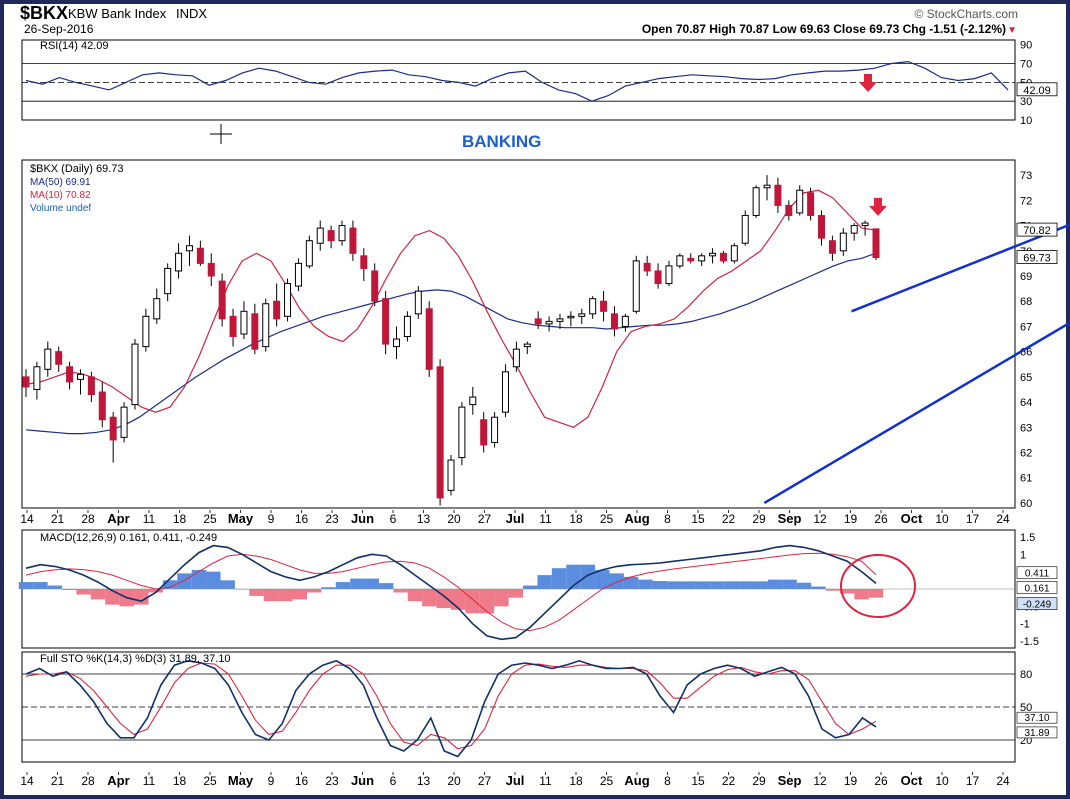  Describe the element at coordinates (790, 780) in the screenshot. I see `x-axis-label: Sep` at that location.